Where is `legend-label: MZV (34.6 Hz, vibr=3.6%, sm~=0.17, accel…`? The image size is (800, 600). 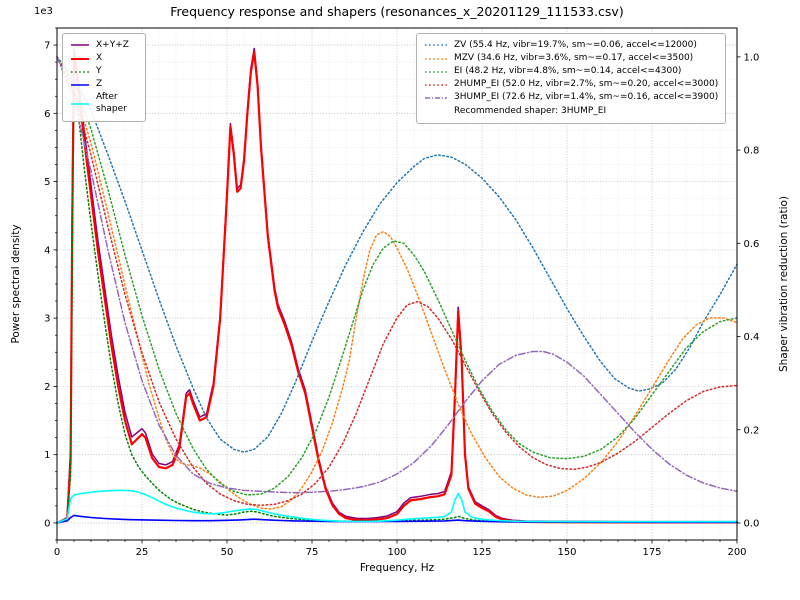
legend-label: MZV (34.6 Hz, vibr=3.6%, sm~=0.17, accel… is located at coordinates (574, 57).